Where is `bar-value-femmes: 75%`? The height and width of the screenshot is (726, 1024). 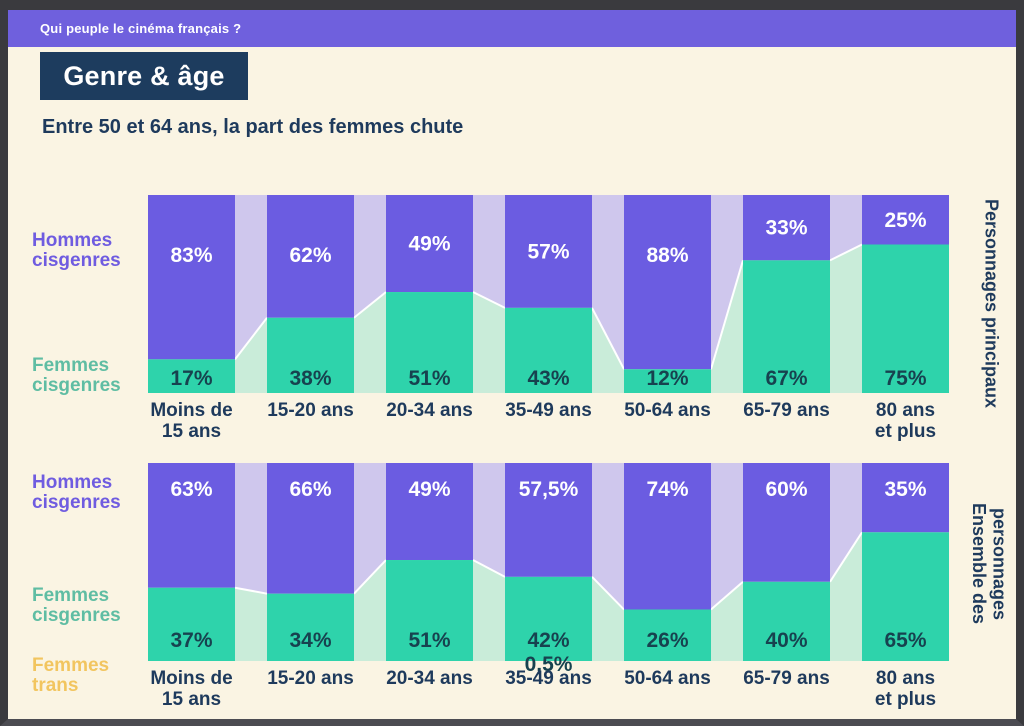 bar-value-femmes: 75% is located at coordinates (905, 378).